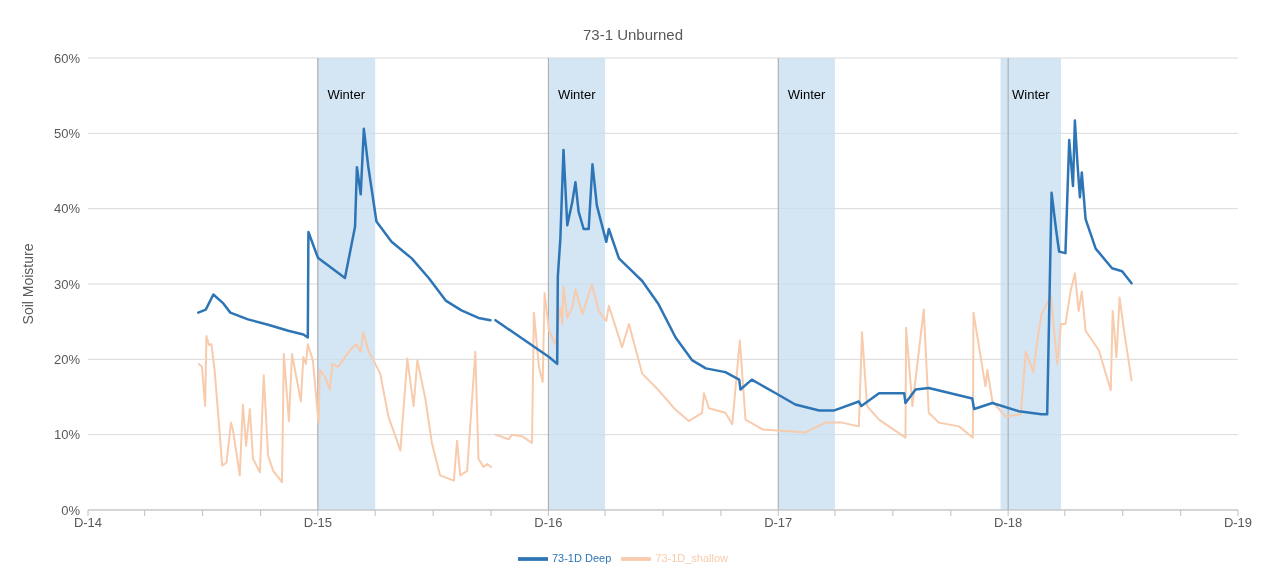  Describe the element at coordinates (67, 58) in the screenshot. I see `y-tick-label: 60%` at that location.